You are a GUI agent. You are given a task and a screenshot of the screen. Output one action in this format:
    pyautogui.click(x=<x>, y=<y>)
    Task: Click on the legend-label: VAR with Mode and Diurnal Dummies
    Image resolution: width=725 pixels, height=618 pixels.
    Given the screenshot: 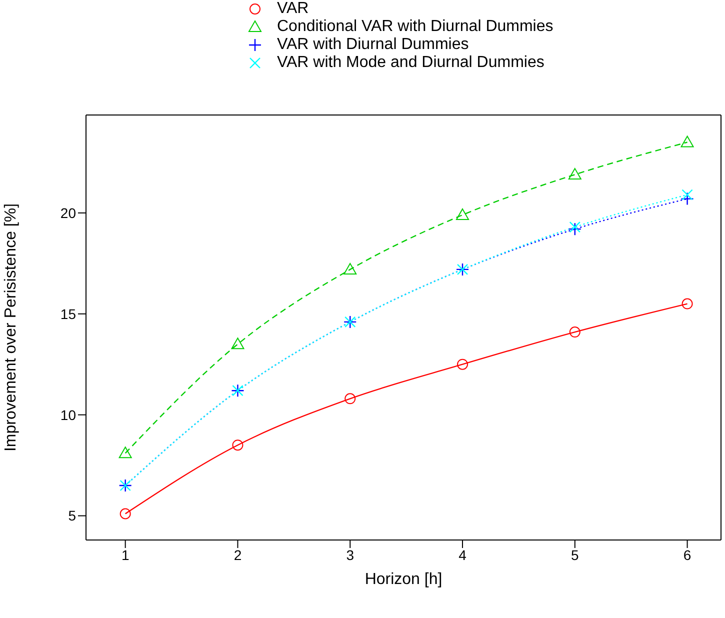 What is the action you would take?
    pyautogui.click(x=410, y=63)
    